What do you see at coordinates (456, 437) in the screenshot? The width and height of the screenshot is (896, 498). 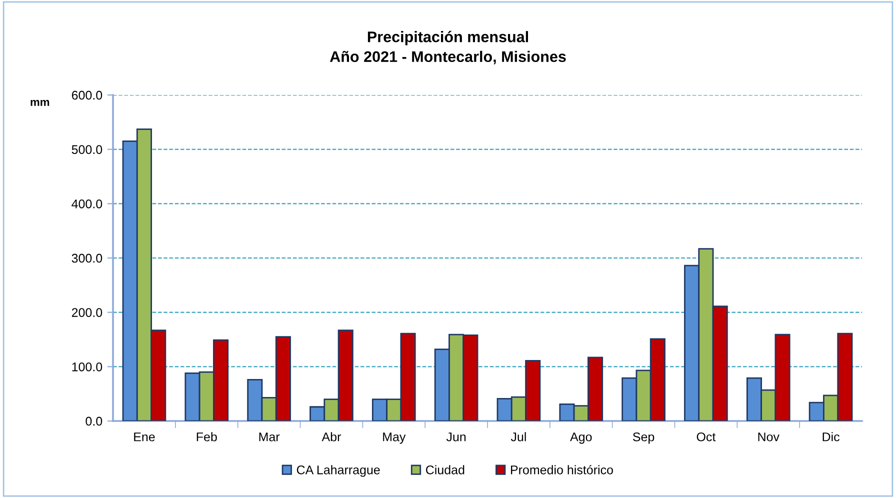 I see `x-tick-label: Jun` at bounding box center [456, 437].